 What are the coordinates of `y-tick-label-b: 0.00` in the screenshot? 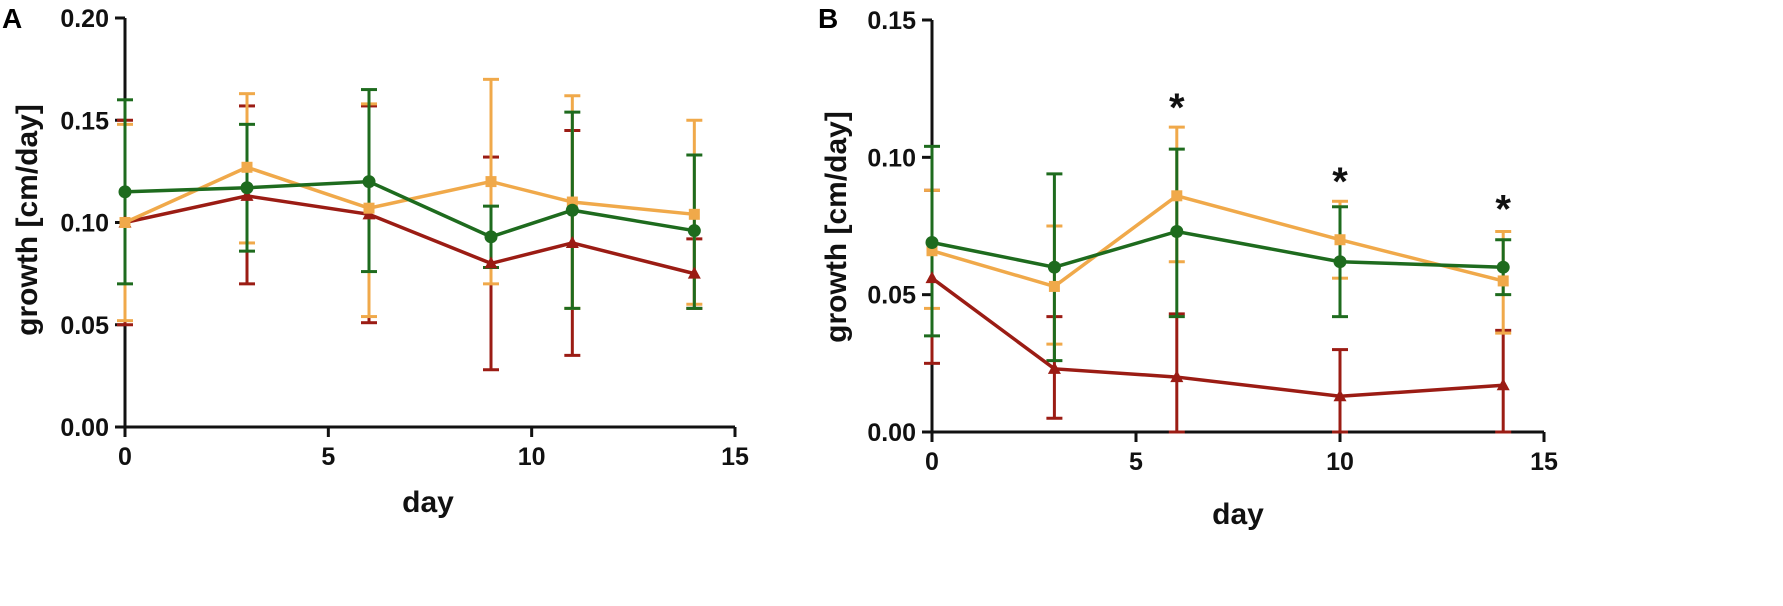 It's located at (891, 433).